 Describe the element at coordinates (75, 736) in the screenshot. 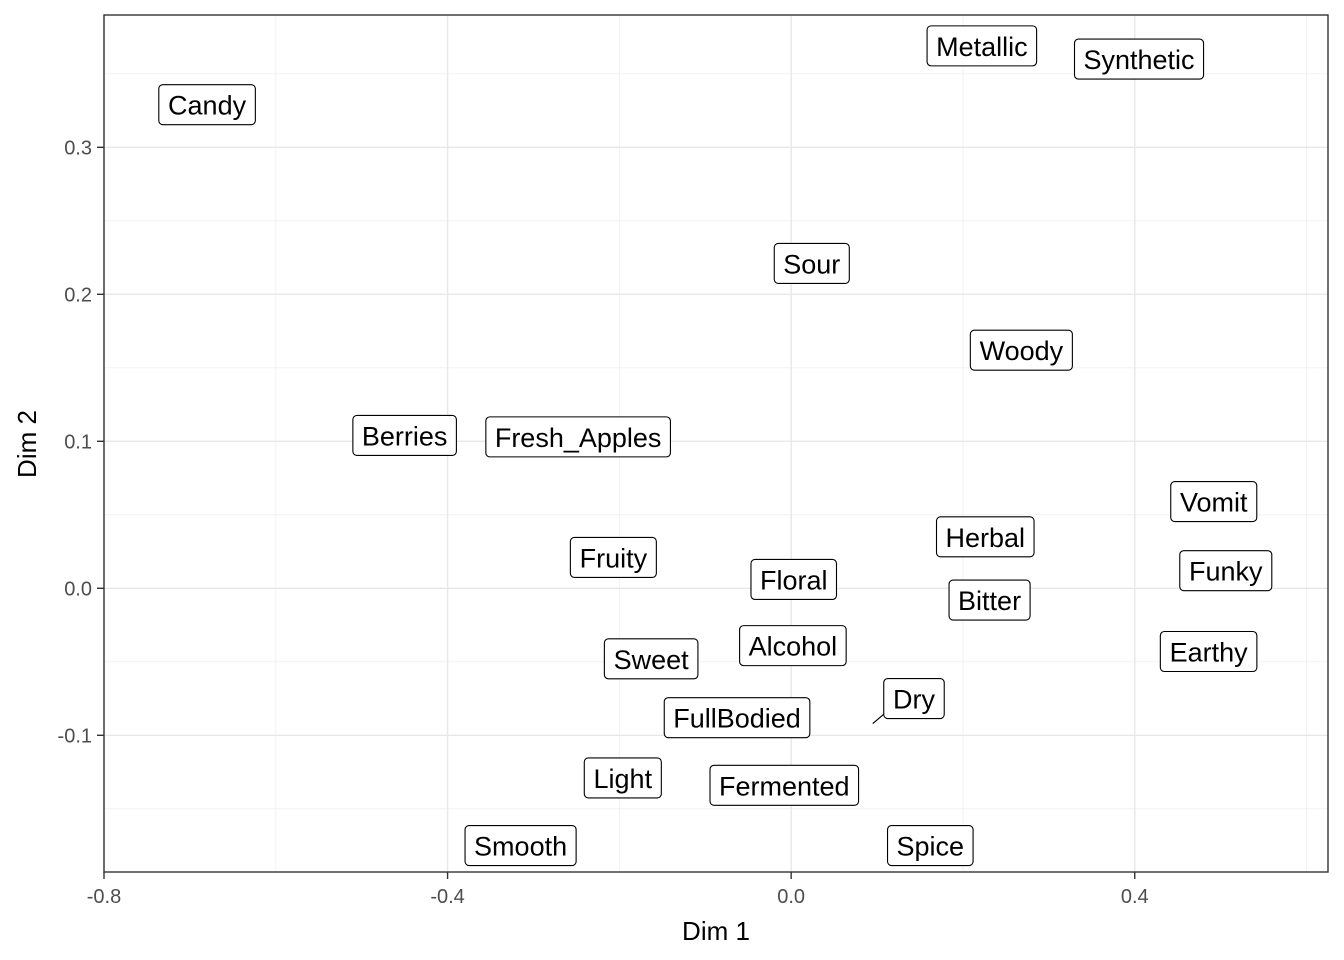

I see `y-tick-label: -0.1` at that location.